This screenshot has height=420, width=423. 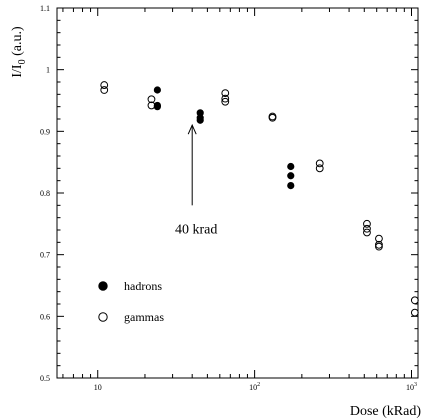 What do you see at coordinates (45, 255) in the screenshot?
I see `y-tick-label: 0.7` at bounding box center [45, 255].